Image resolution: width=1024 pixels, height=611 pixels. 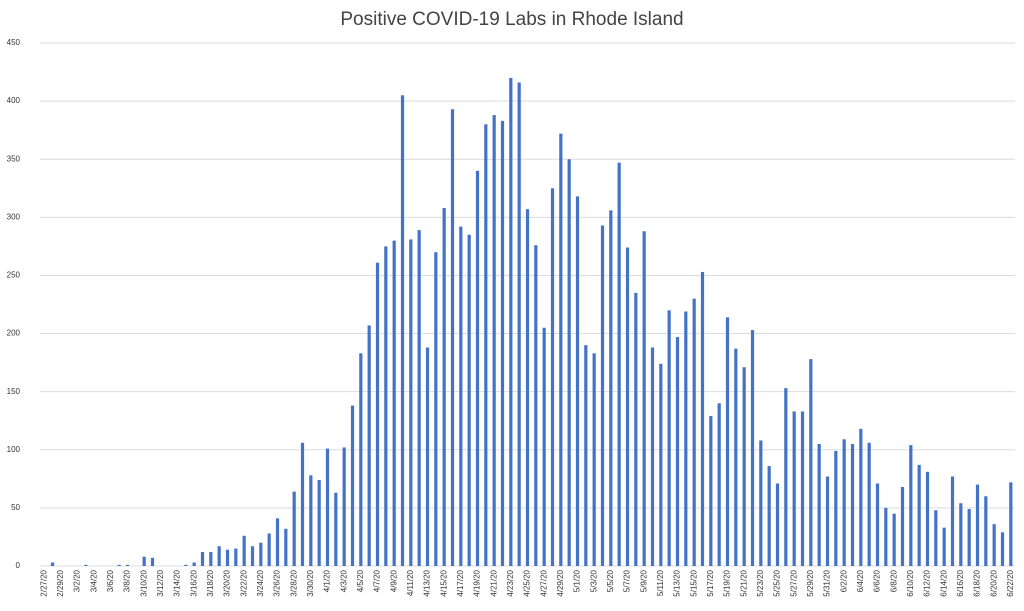 What do you see at coordinates (543, 582) in the screenshot?
I see `x-tick-label: 4/27/20` at bounding box center [543, 582].